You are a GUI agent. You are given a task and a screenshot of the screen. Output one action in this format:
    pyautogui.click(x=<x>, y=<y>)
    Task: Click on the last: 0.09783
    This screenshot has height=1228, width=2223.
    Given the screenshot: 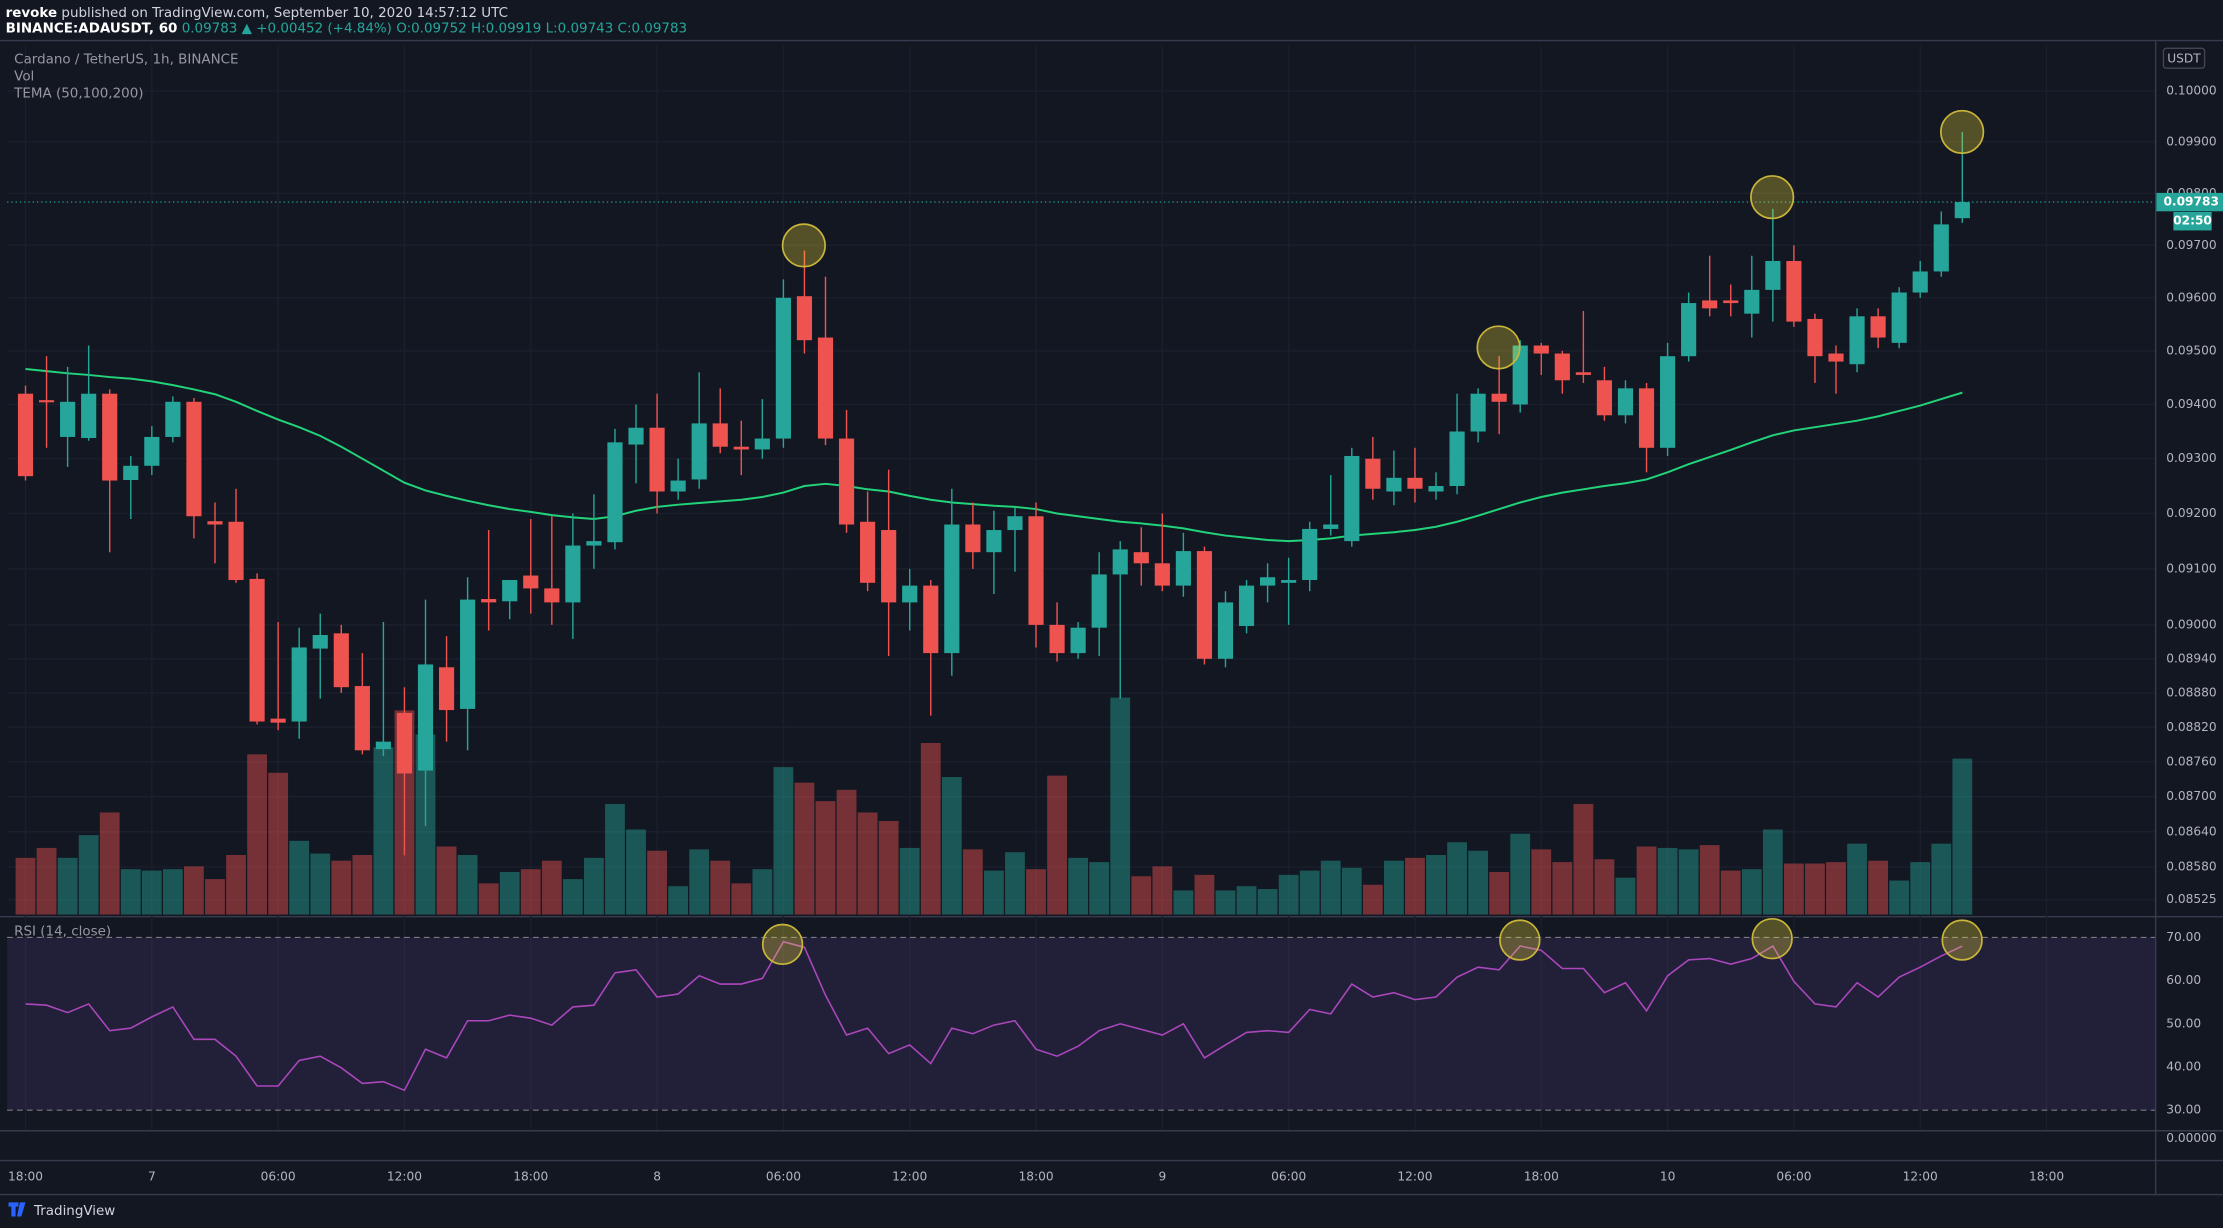 What is the action you would take?
    pyautogui.click(x=210, y=28)
    